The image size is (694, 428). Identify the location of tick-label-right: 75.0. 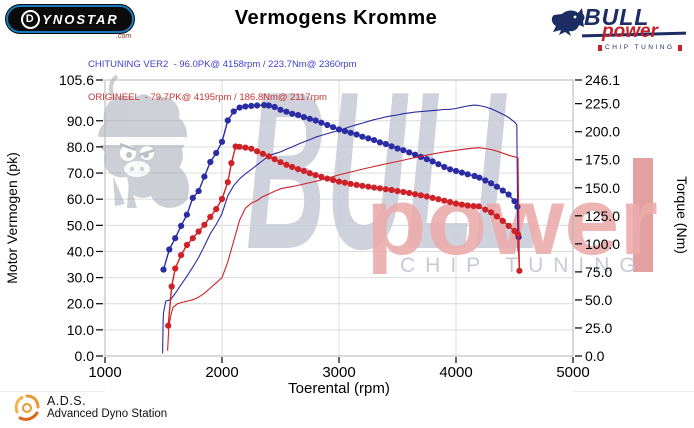
(598, 272).